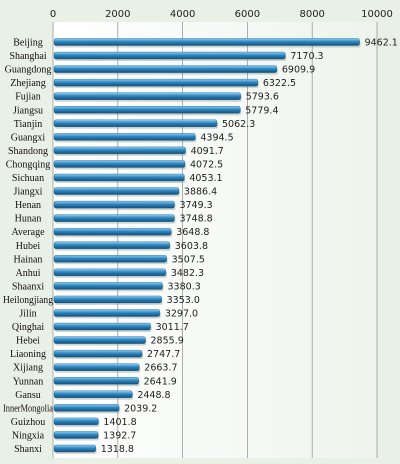 This screenshot has height=464, width=400. What do you see at coordinates (187, 273) in the screenshot?
I see `value-label: 3482.3` at bounding box center [187, 273].